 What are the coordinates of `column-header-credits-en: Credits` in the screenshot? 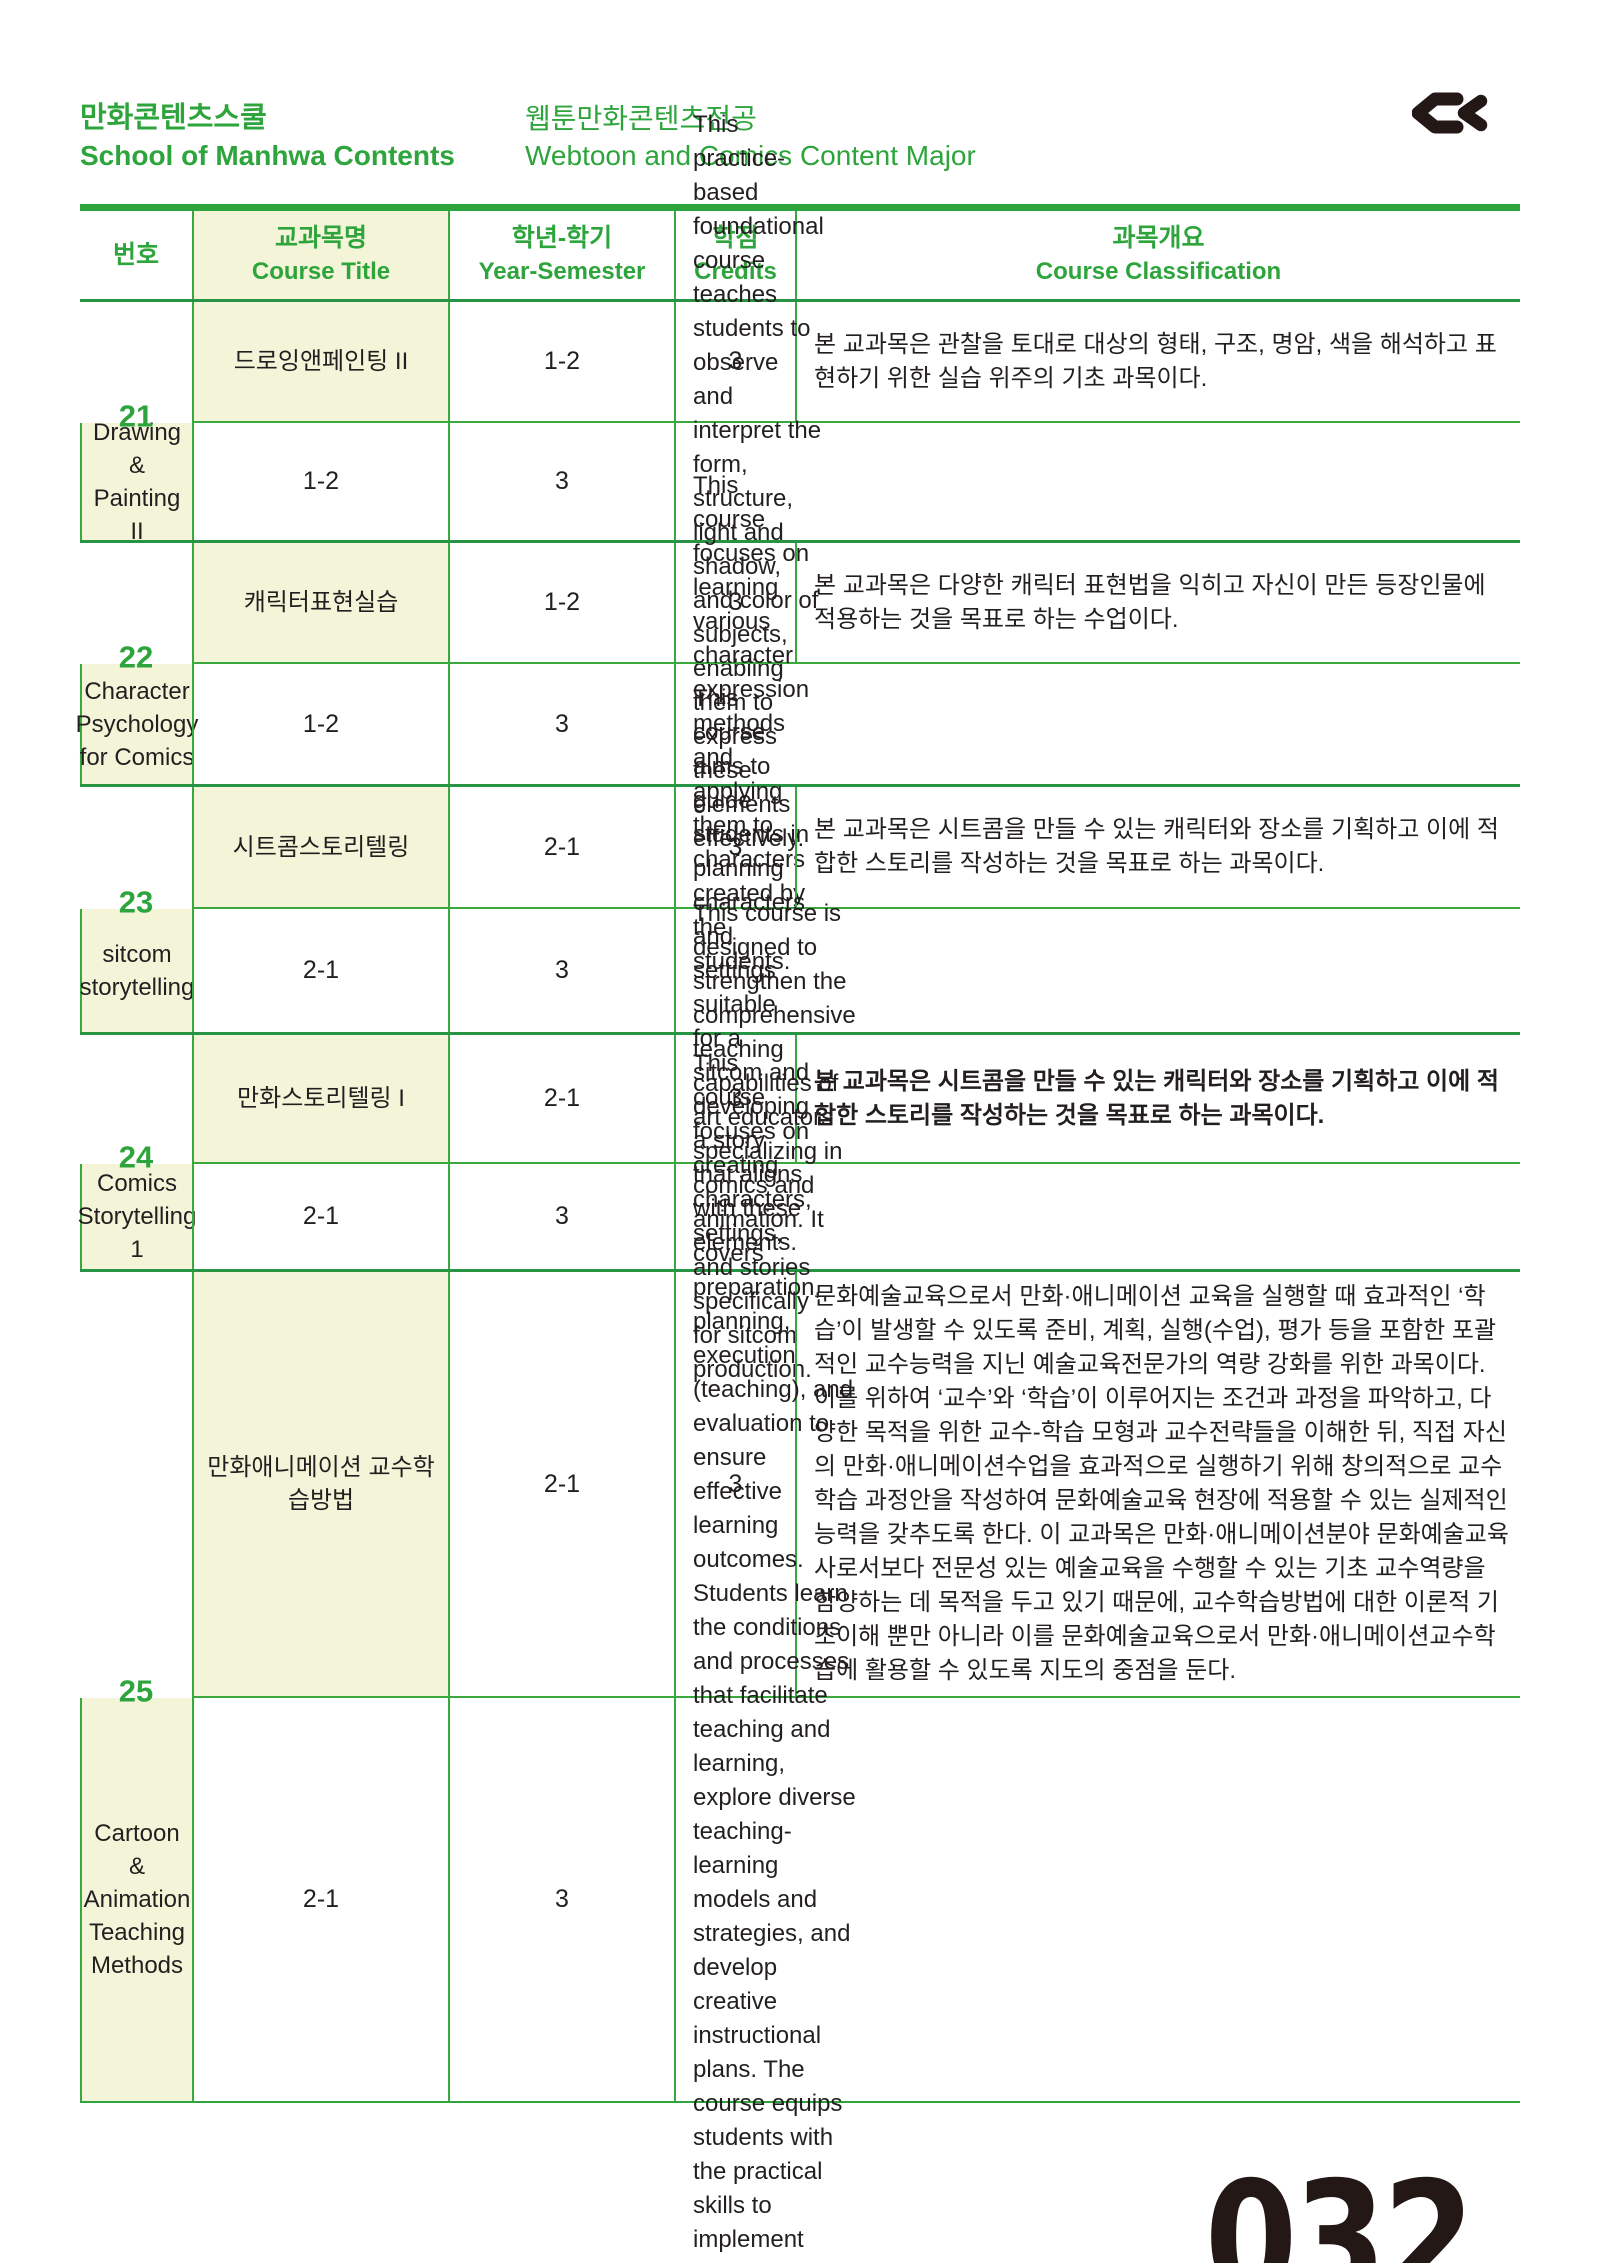 It's located at (735, 271).